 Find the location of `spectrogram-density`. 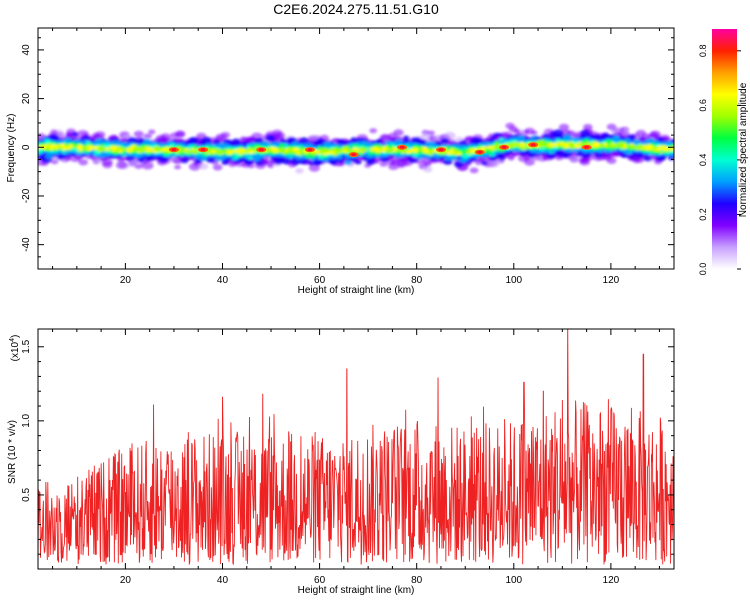

spectrogram-density is located at coordinates (356, 148).